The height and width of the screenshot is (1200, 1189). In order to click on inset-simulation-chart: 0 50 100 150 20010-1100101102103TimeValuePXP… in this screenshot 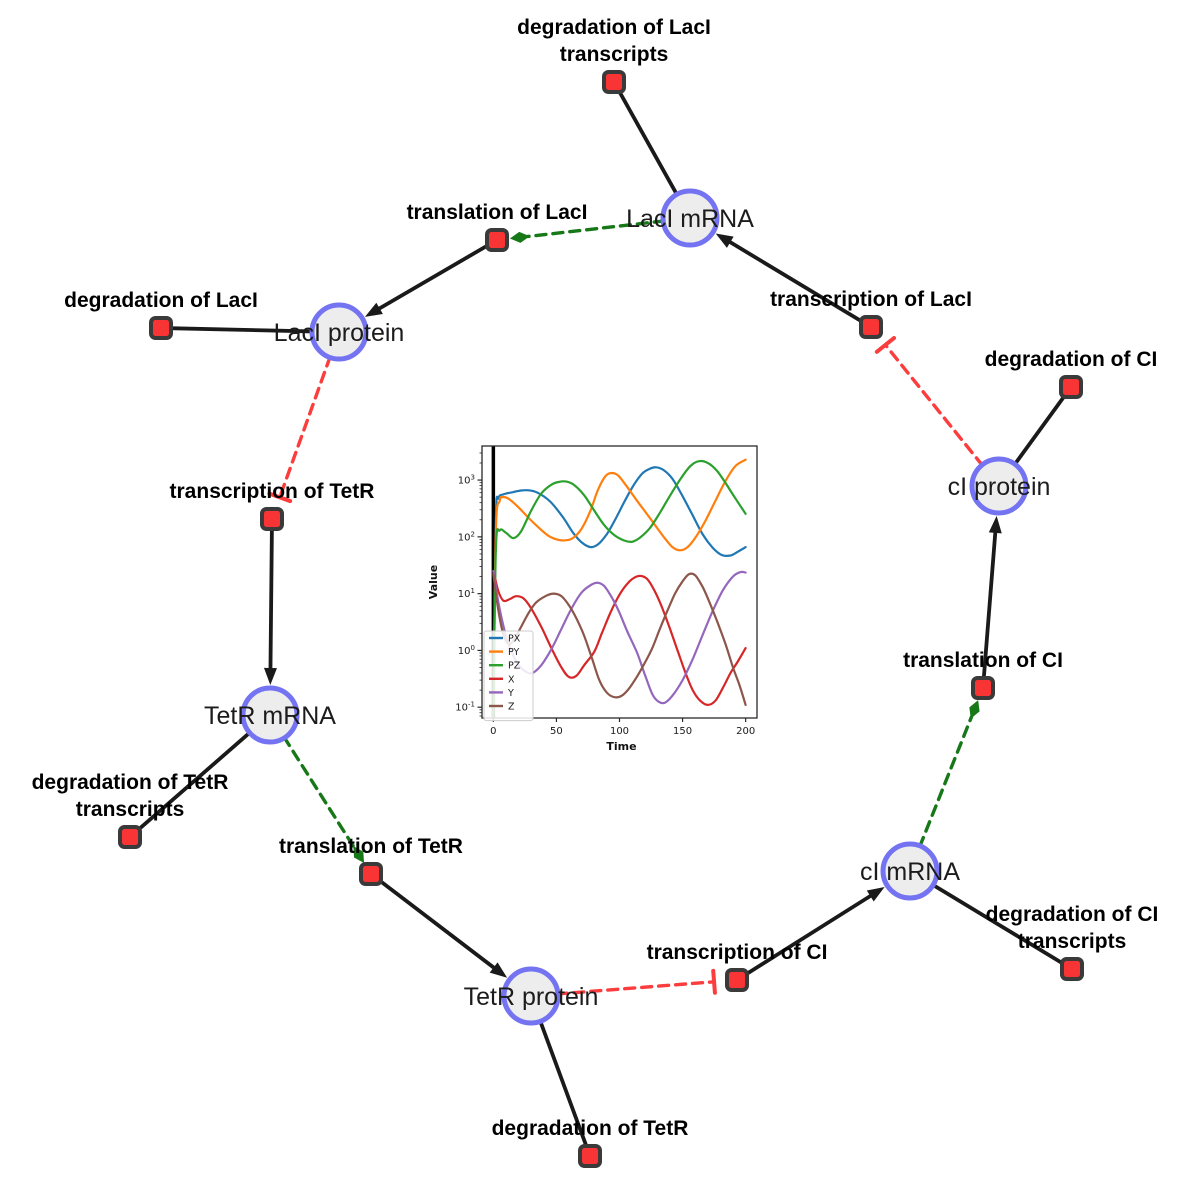, I will do `click(592, 599)`.